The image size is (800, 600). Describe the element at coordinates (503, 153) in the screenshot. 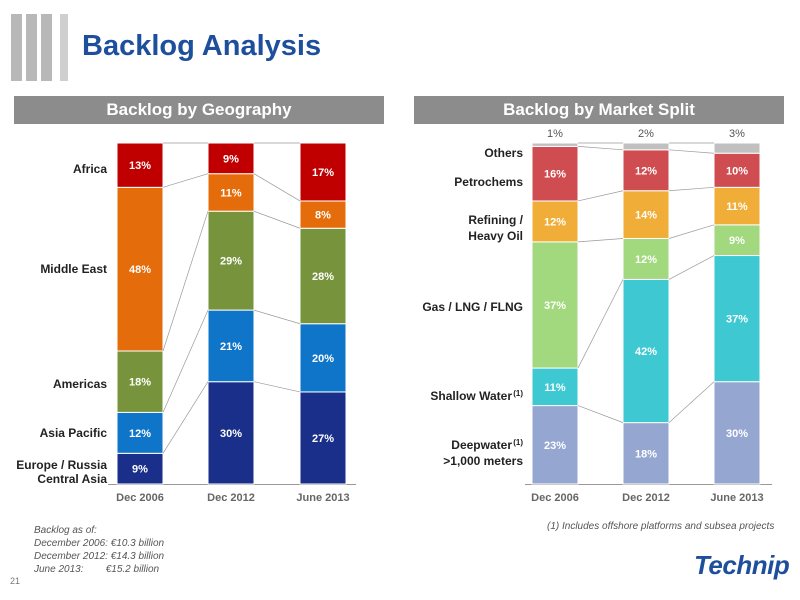

I see `label-others: Others` at that location.